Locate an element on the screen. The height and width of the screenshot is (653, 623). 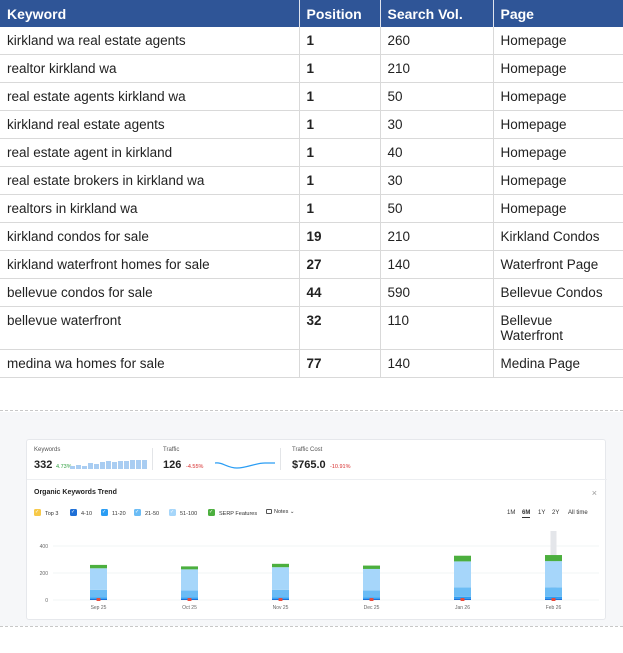
search-volume-cell: 30 is located at coordinates (437, 180).